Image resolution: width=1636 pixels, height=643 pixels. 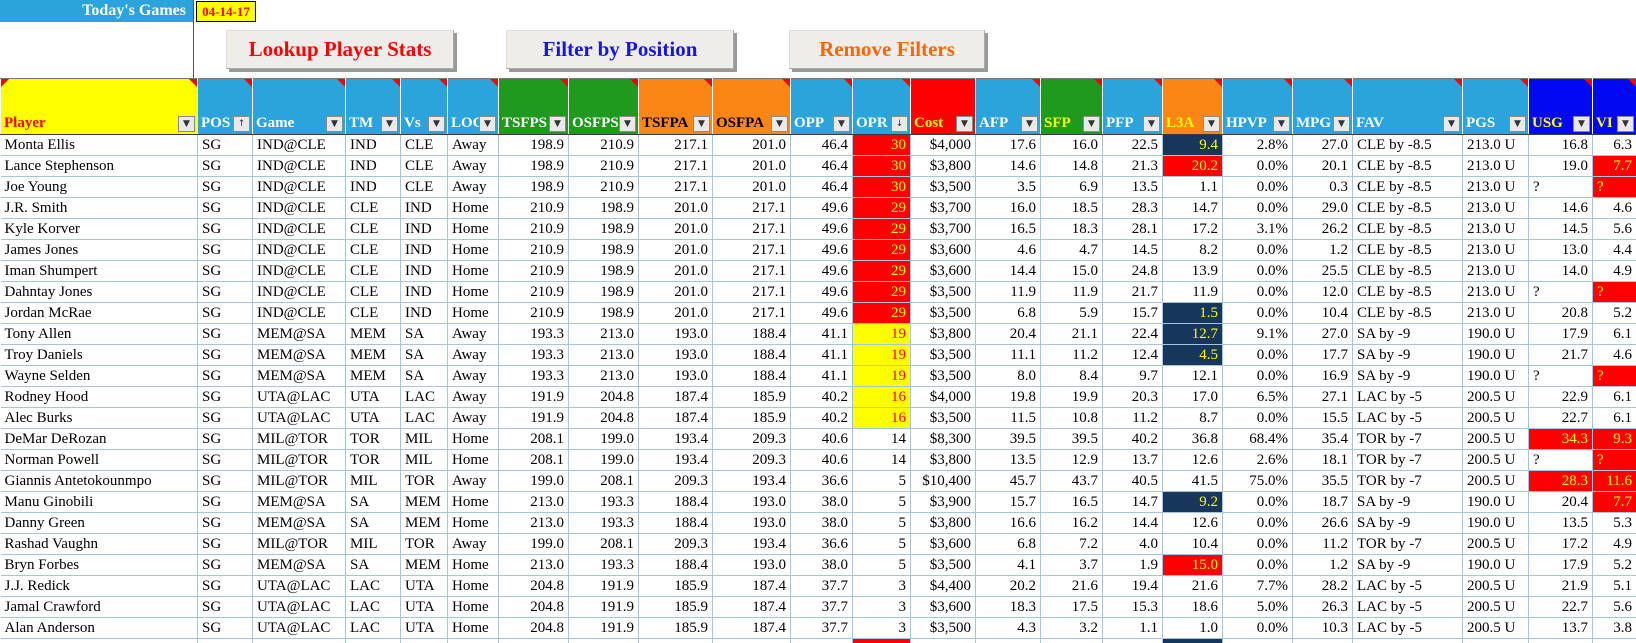 I want to click on cell-osfps: 199.0, so click(x=603, y=460).